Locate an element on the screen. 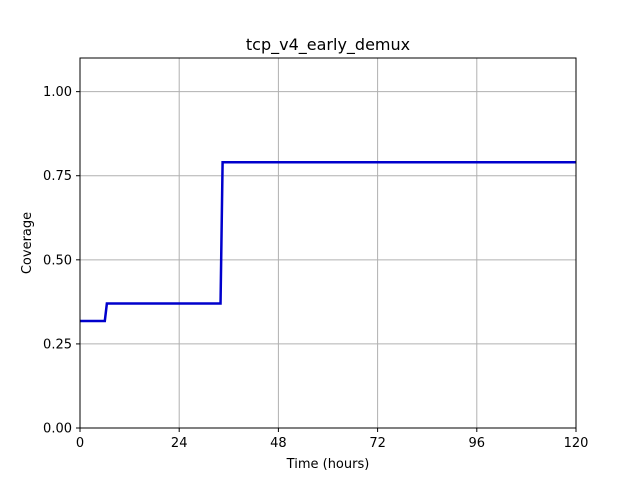  y-tick-label: 0.00 is located at coordinates (57, 429).